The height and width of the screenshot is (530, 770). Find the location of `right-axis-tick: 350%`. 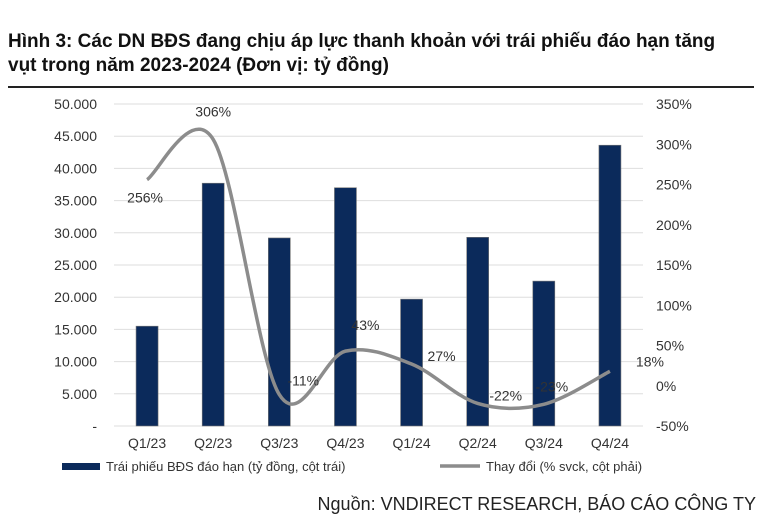

right-axis-tick: 350% is located at coordinates (674, 104).